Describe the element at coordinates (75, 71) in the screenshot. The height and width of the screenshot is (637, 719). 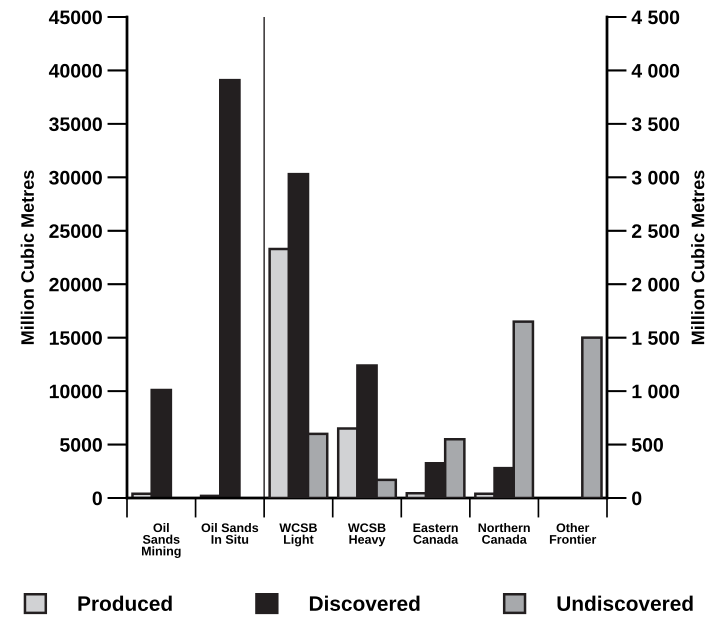
I see `y-tick-label: 40000` at that location.